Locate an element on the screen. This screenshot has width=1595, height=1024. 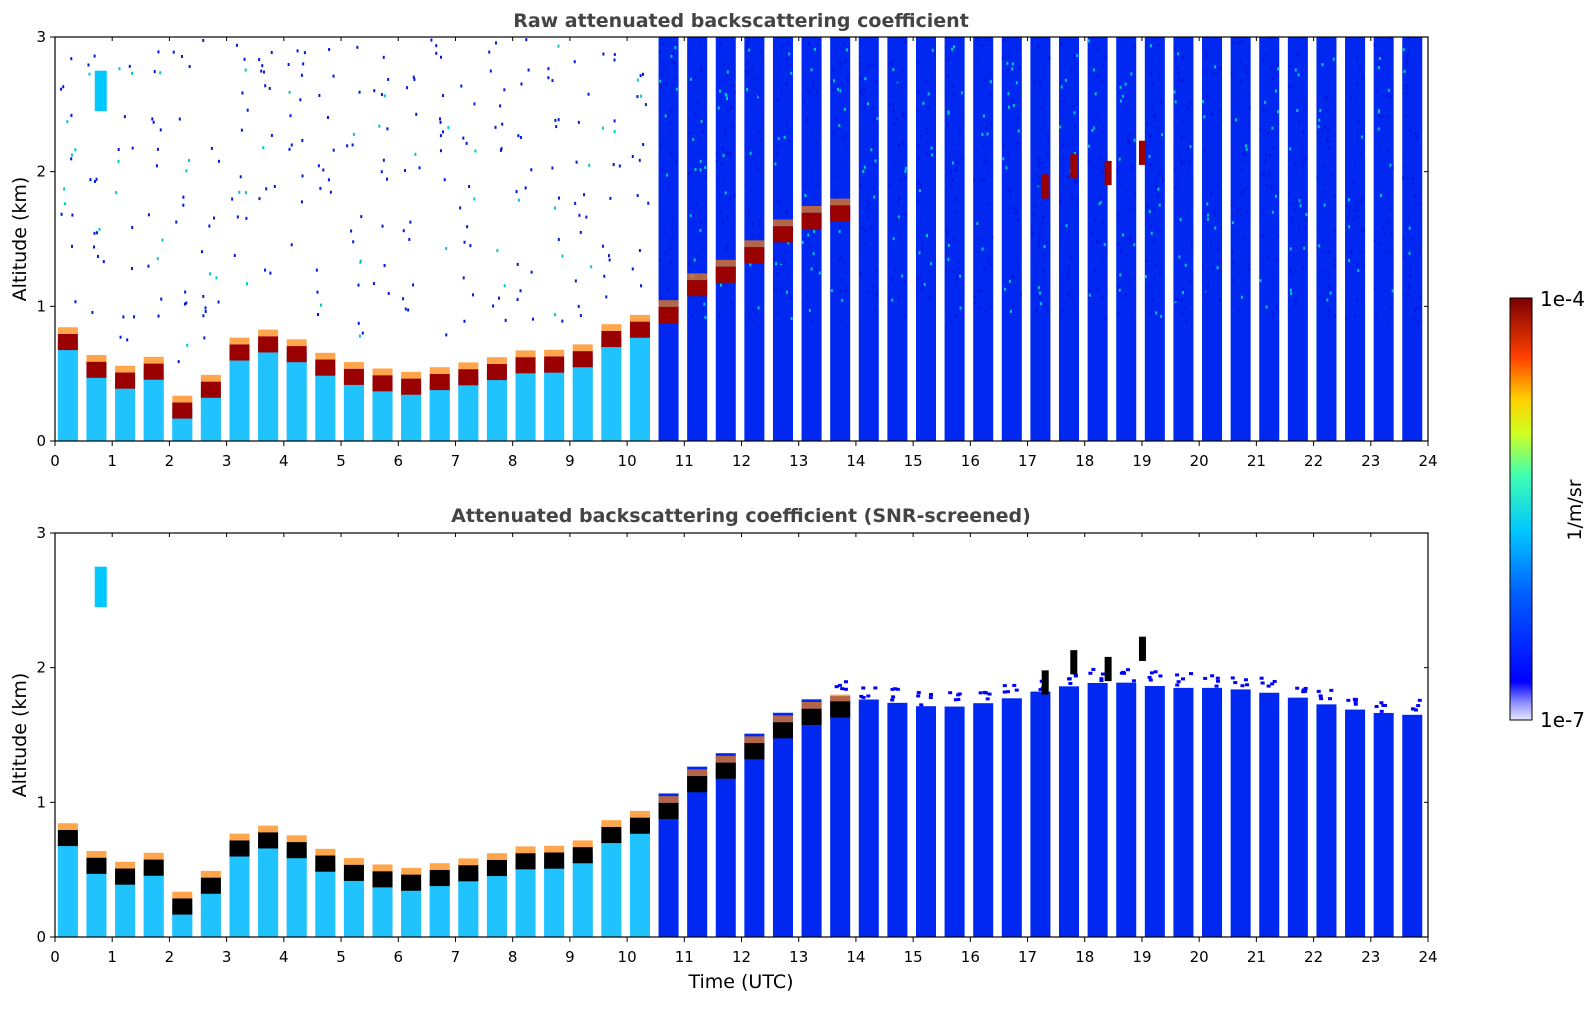
column-surface is located at coordinates (525, 901).